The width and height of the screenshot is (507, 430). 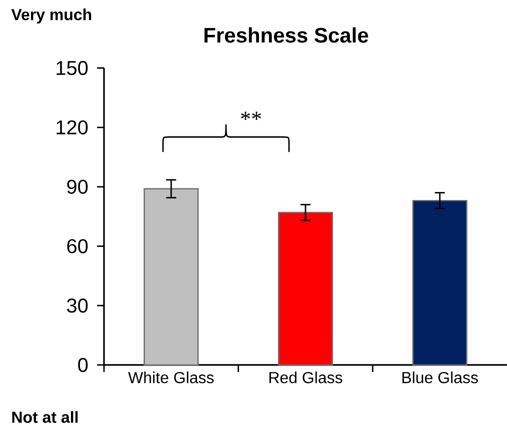 What do you see at coordinates (305, 378) in the screenshot?
I see `x-tick-label: Red Glass` at bounding box center [305, 378].